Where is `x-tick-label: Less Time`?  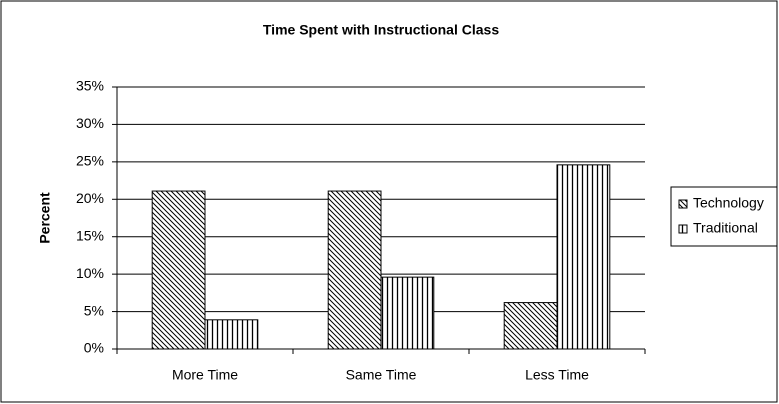 x-tick-label: Less Time is located at coordinates (557, 375).